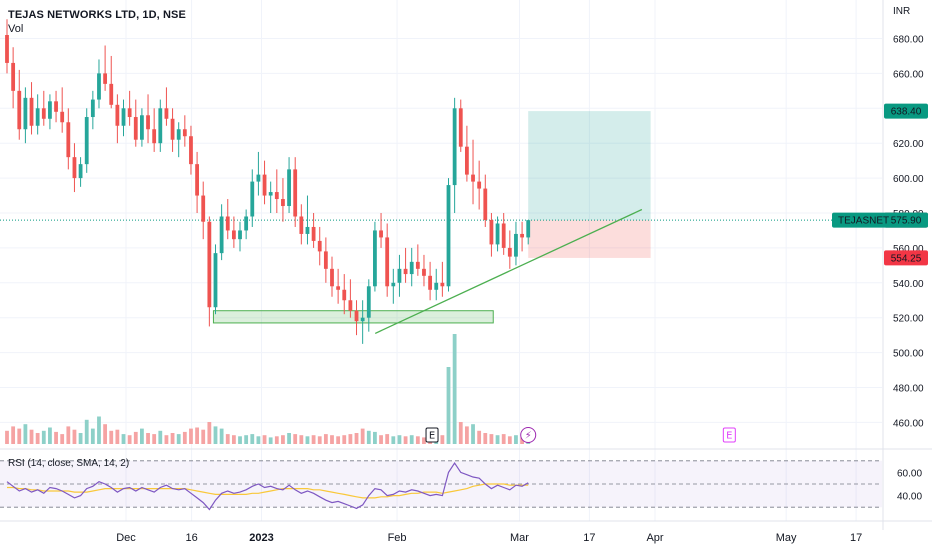 This screenshot has height=555, width=932. What do you see at coordinates (908, 423) in the screenshot?
I see `price-tick-label: 460.00` at bounding box center [908, 423].